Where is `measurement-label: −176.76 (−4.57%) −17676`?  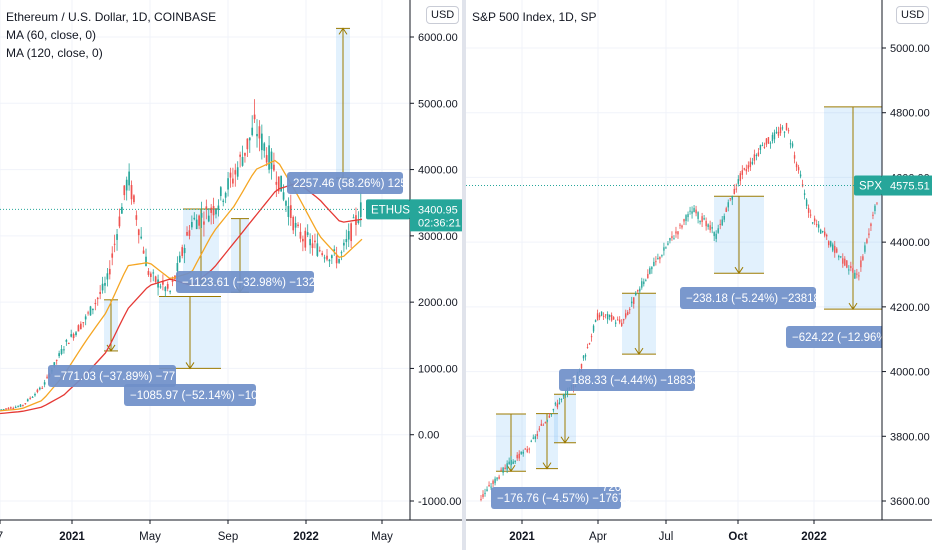 measurement-label: −176.76 (−4.57%) −17676 is located at coordinates (564, 499).